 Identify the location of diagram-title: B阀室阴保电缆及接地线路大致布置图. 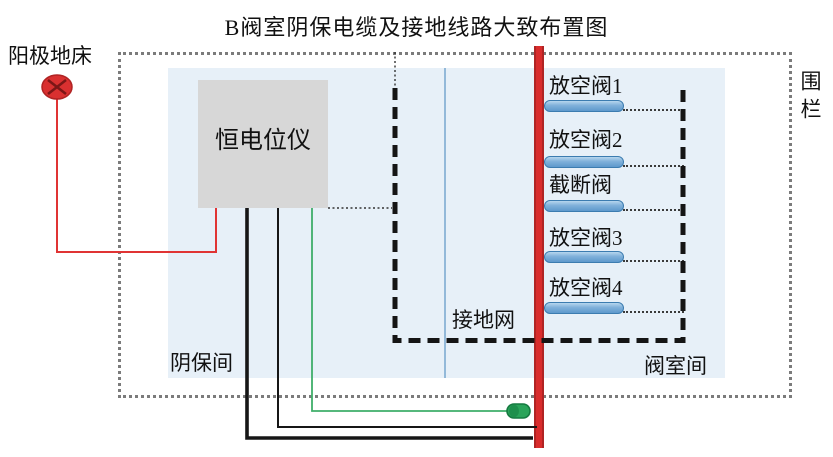
(416, 27).